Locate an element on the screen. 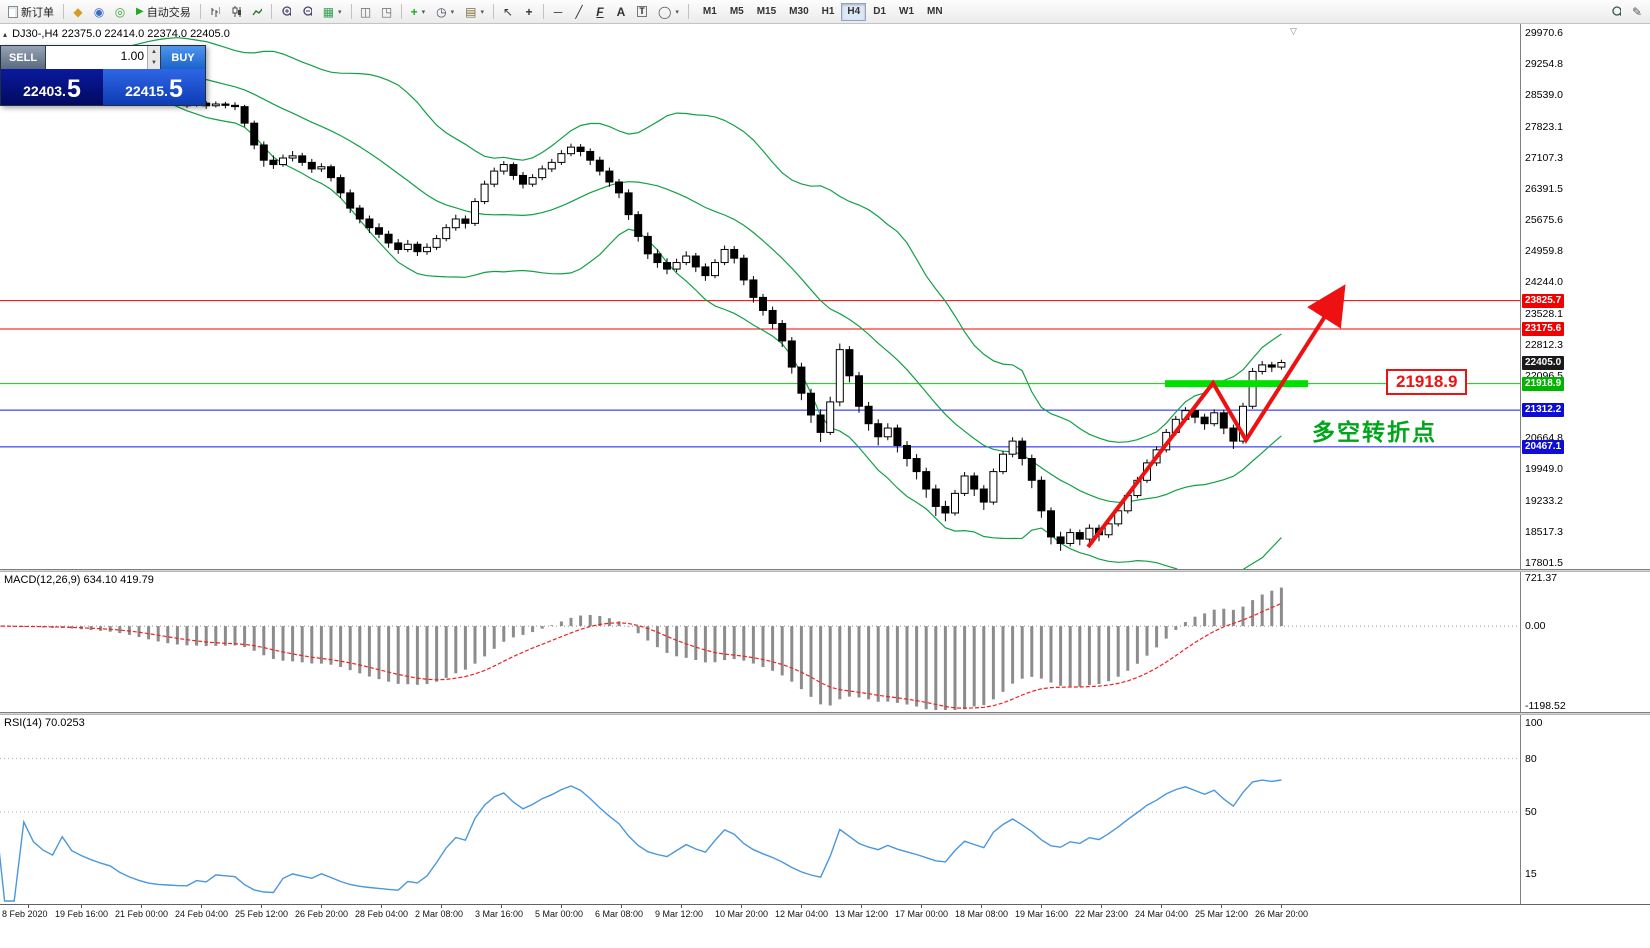  sell-price-display: 22403. 5 is located at coordinates (52, 87).